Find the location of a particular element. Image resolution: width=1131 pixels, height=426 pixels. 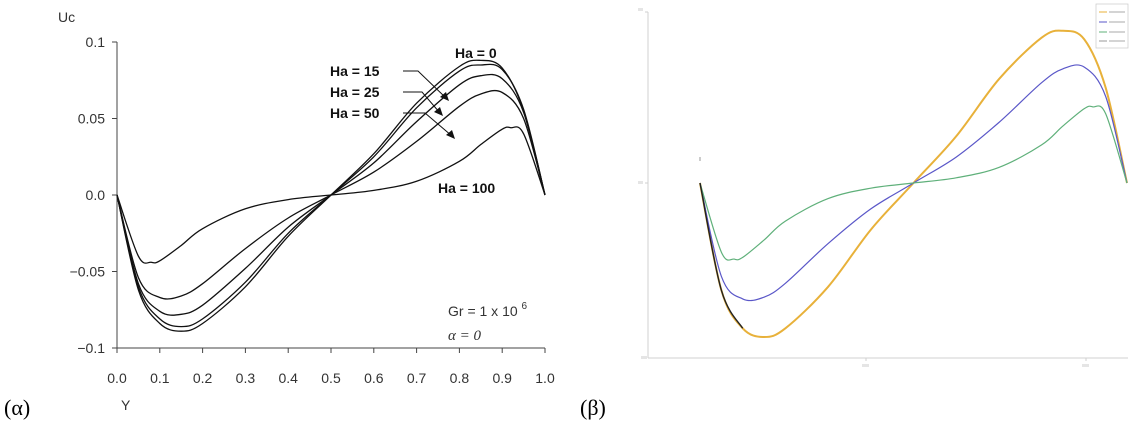

annotation-ha-50: Ha = 50 is located at coordinates (355, 113).